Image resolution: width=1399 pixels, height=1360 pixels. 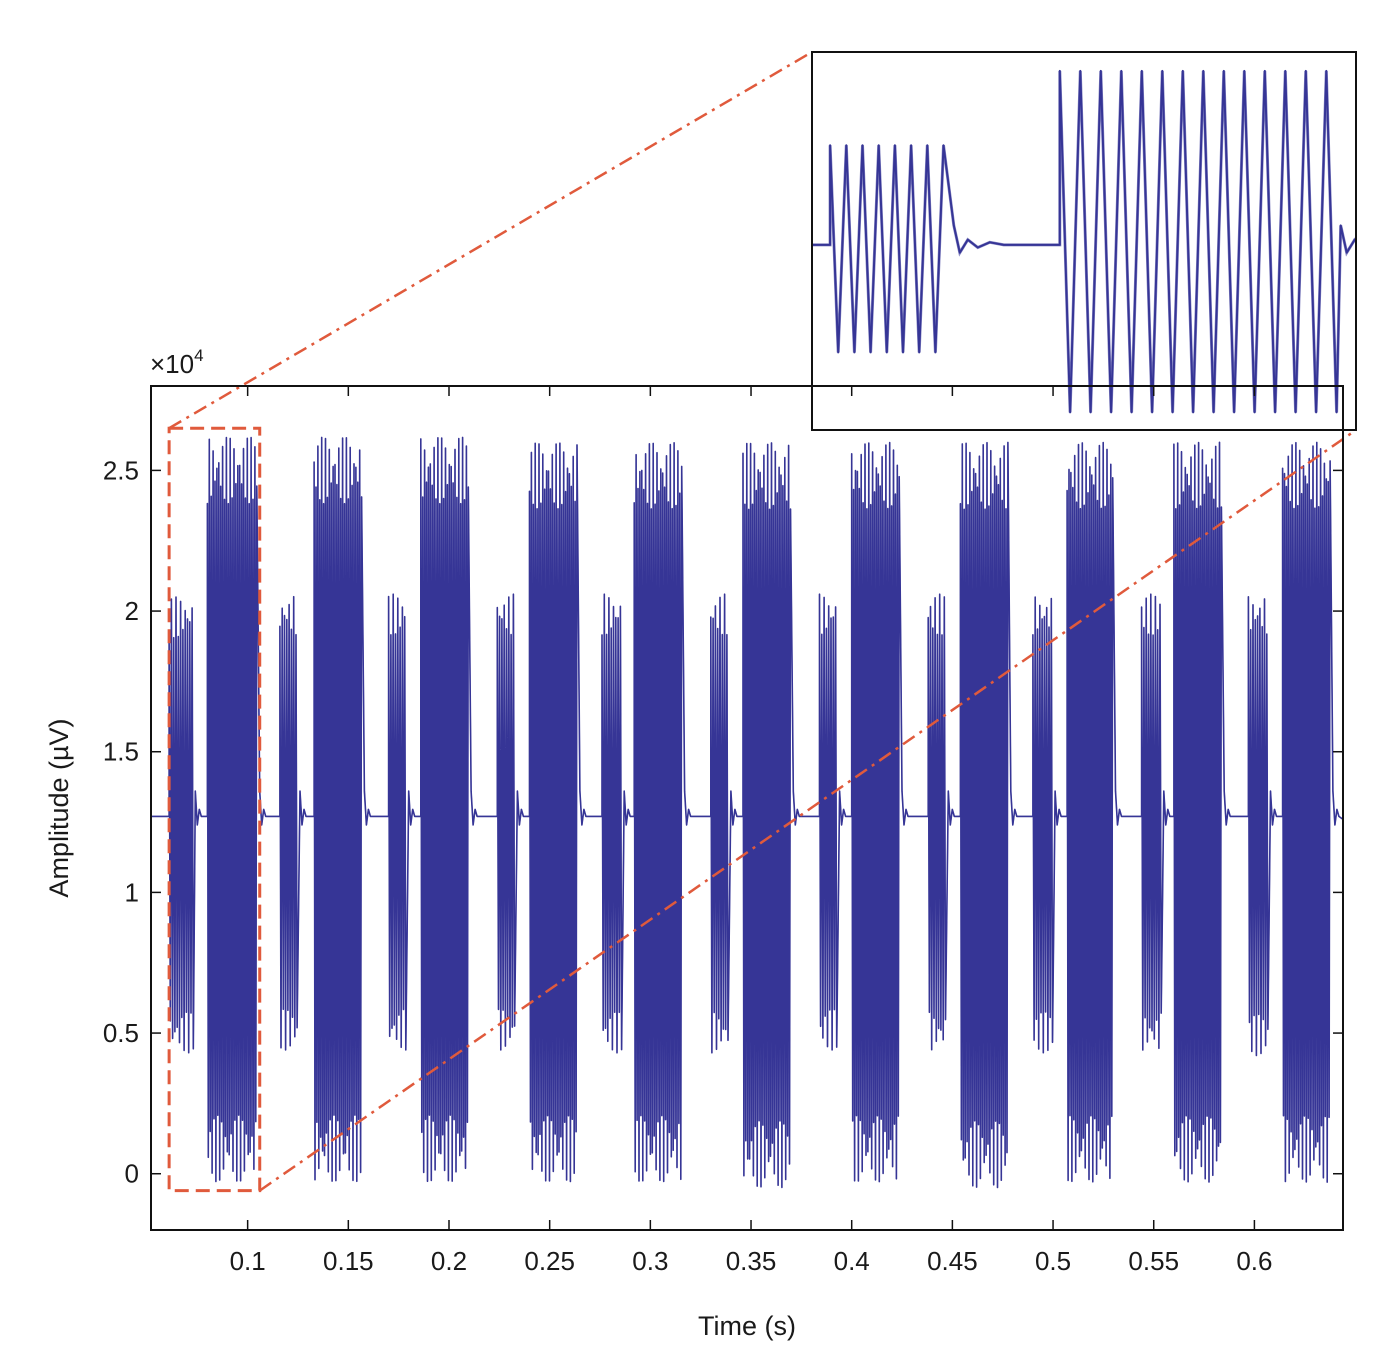 What do you see at coordinates (348, 1261) in the screenshot?
I see `x-tick-label: 0.15` at bounding box center [348, 1261].